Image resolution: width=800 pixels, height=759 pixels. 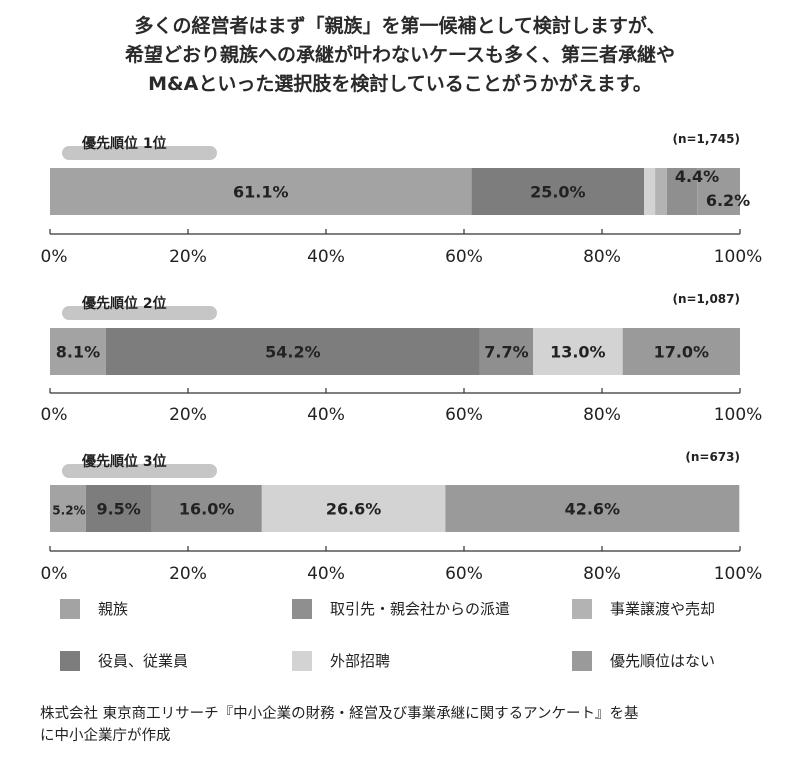 What do you see at coordinates (113, 609) in the screenshot?
I see `legend-label: 親族` at bounding box center [113, 609].